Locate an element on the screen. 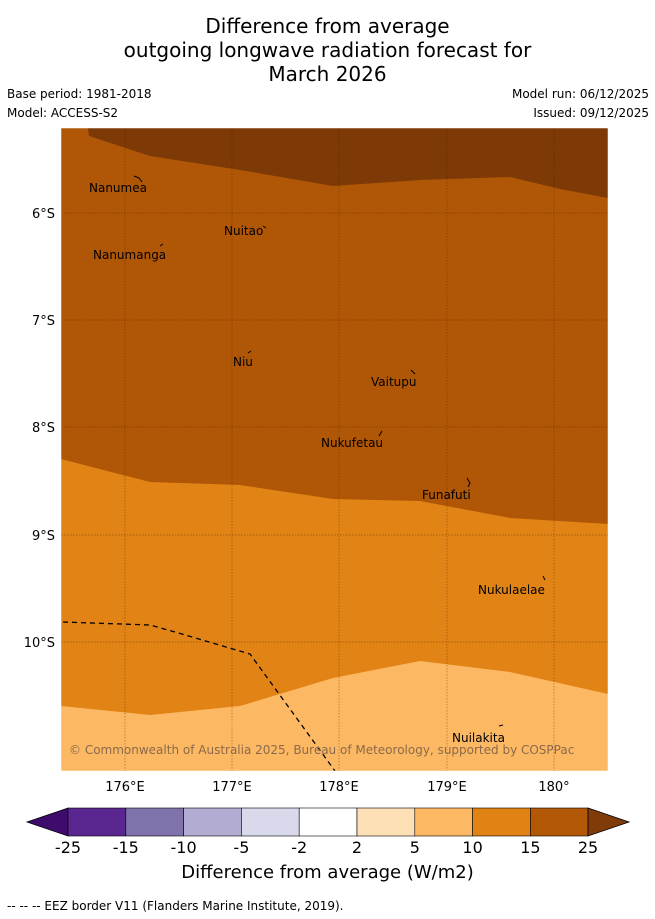 The width and height of the screenshot is (655, 919). place-label-nuitao: Nuitao is located at coordinates (243, 231).